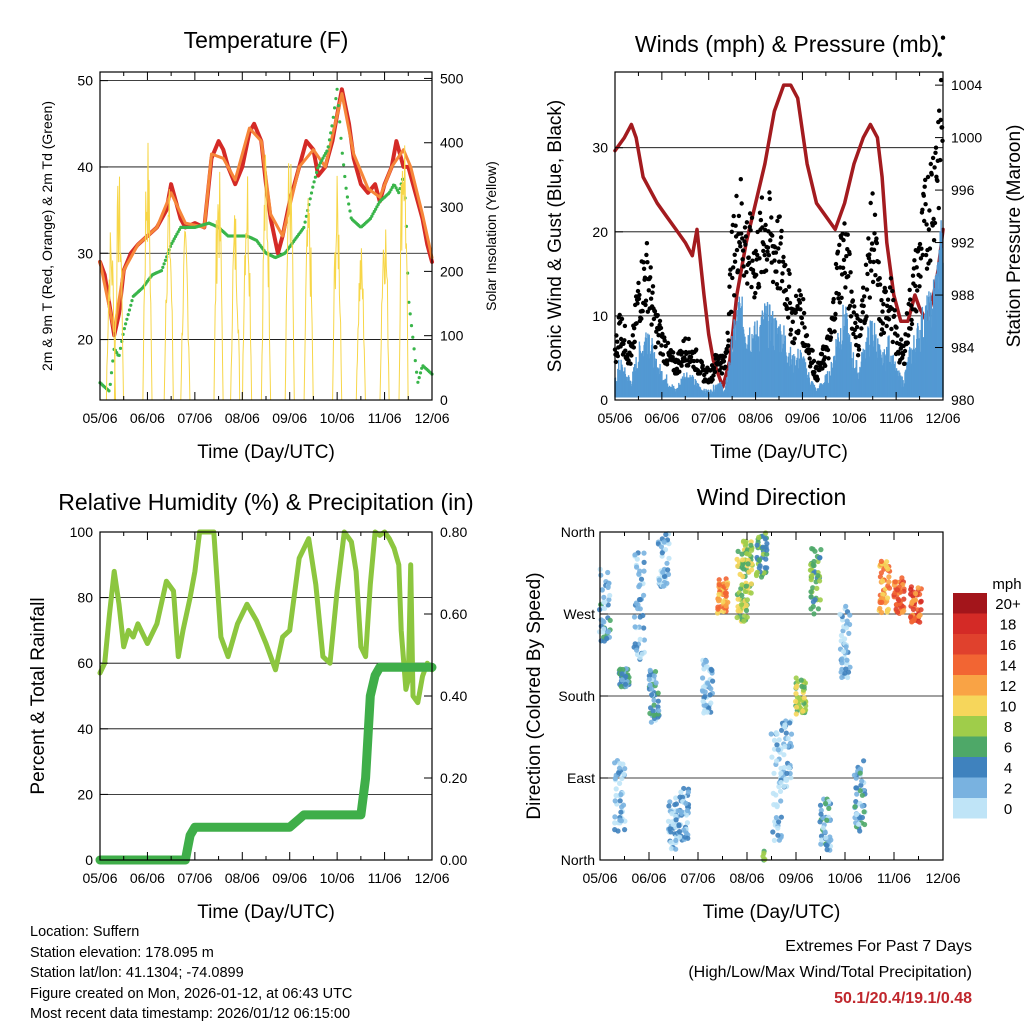  What do you see at coordinates (337, 878) in the screenshot?
I see `x-tick-label: 10/06` at bounding box center [337, 878].